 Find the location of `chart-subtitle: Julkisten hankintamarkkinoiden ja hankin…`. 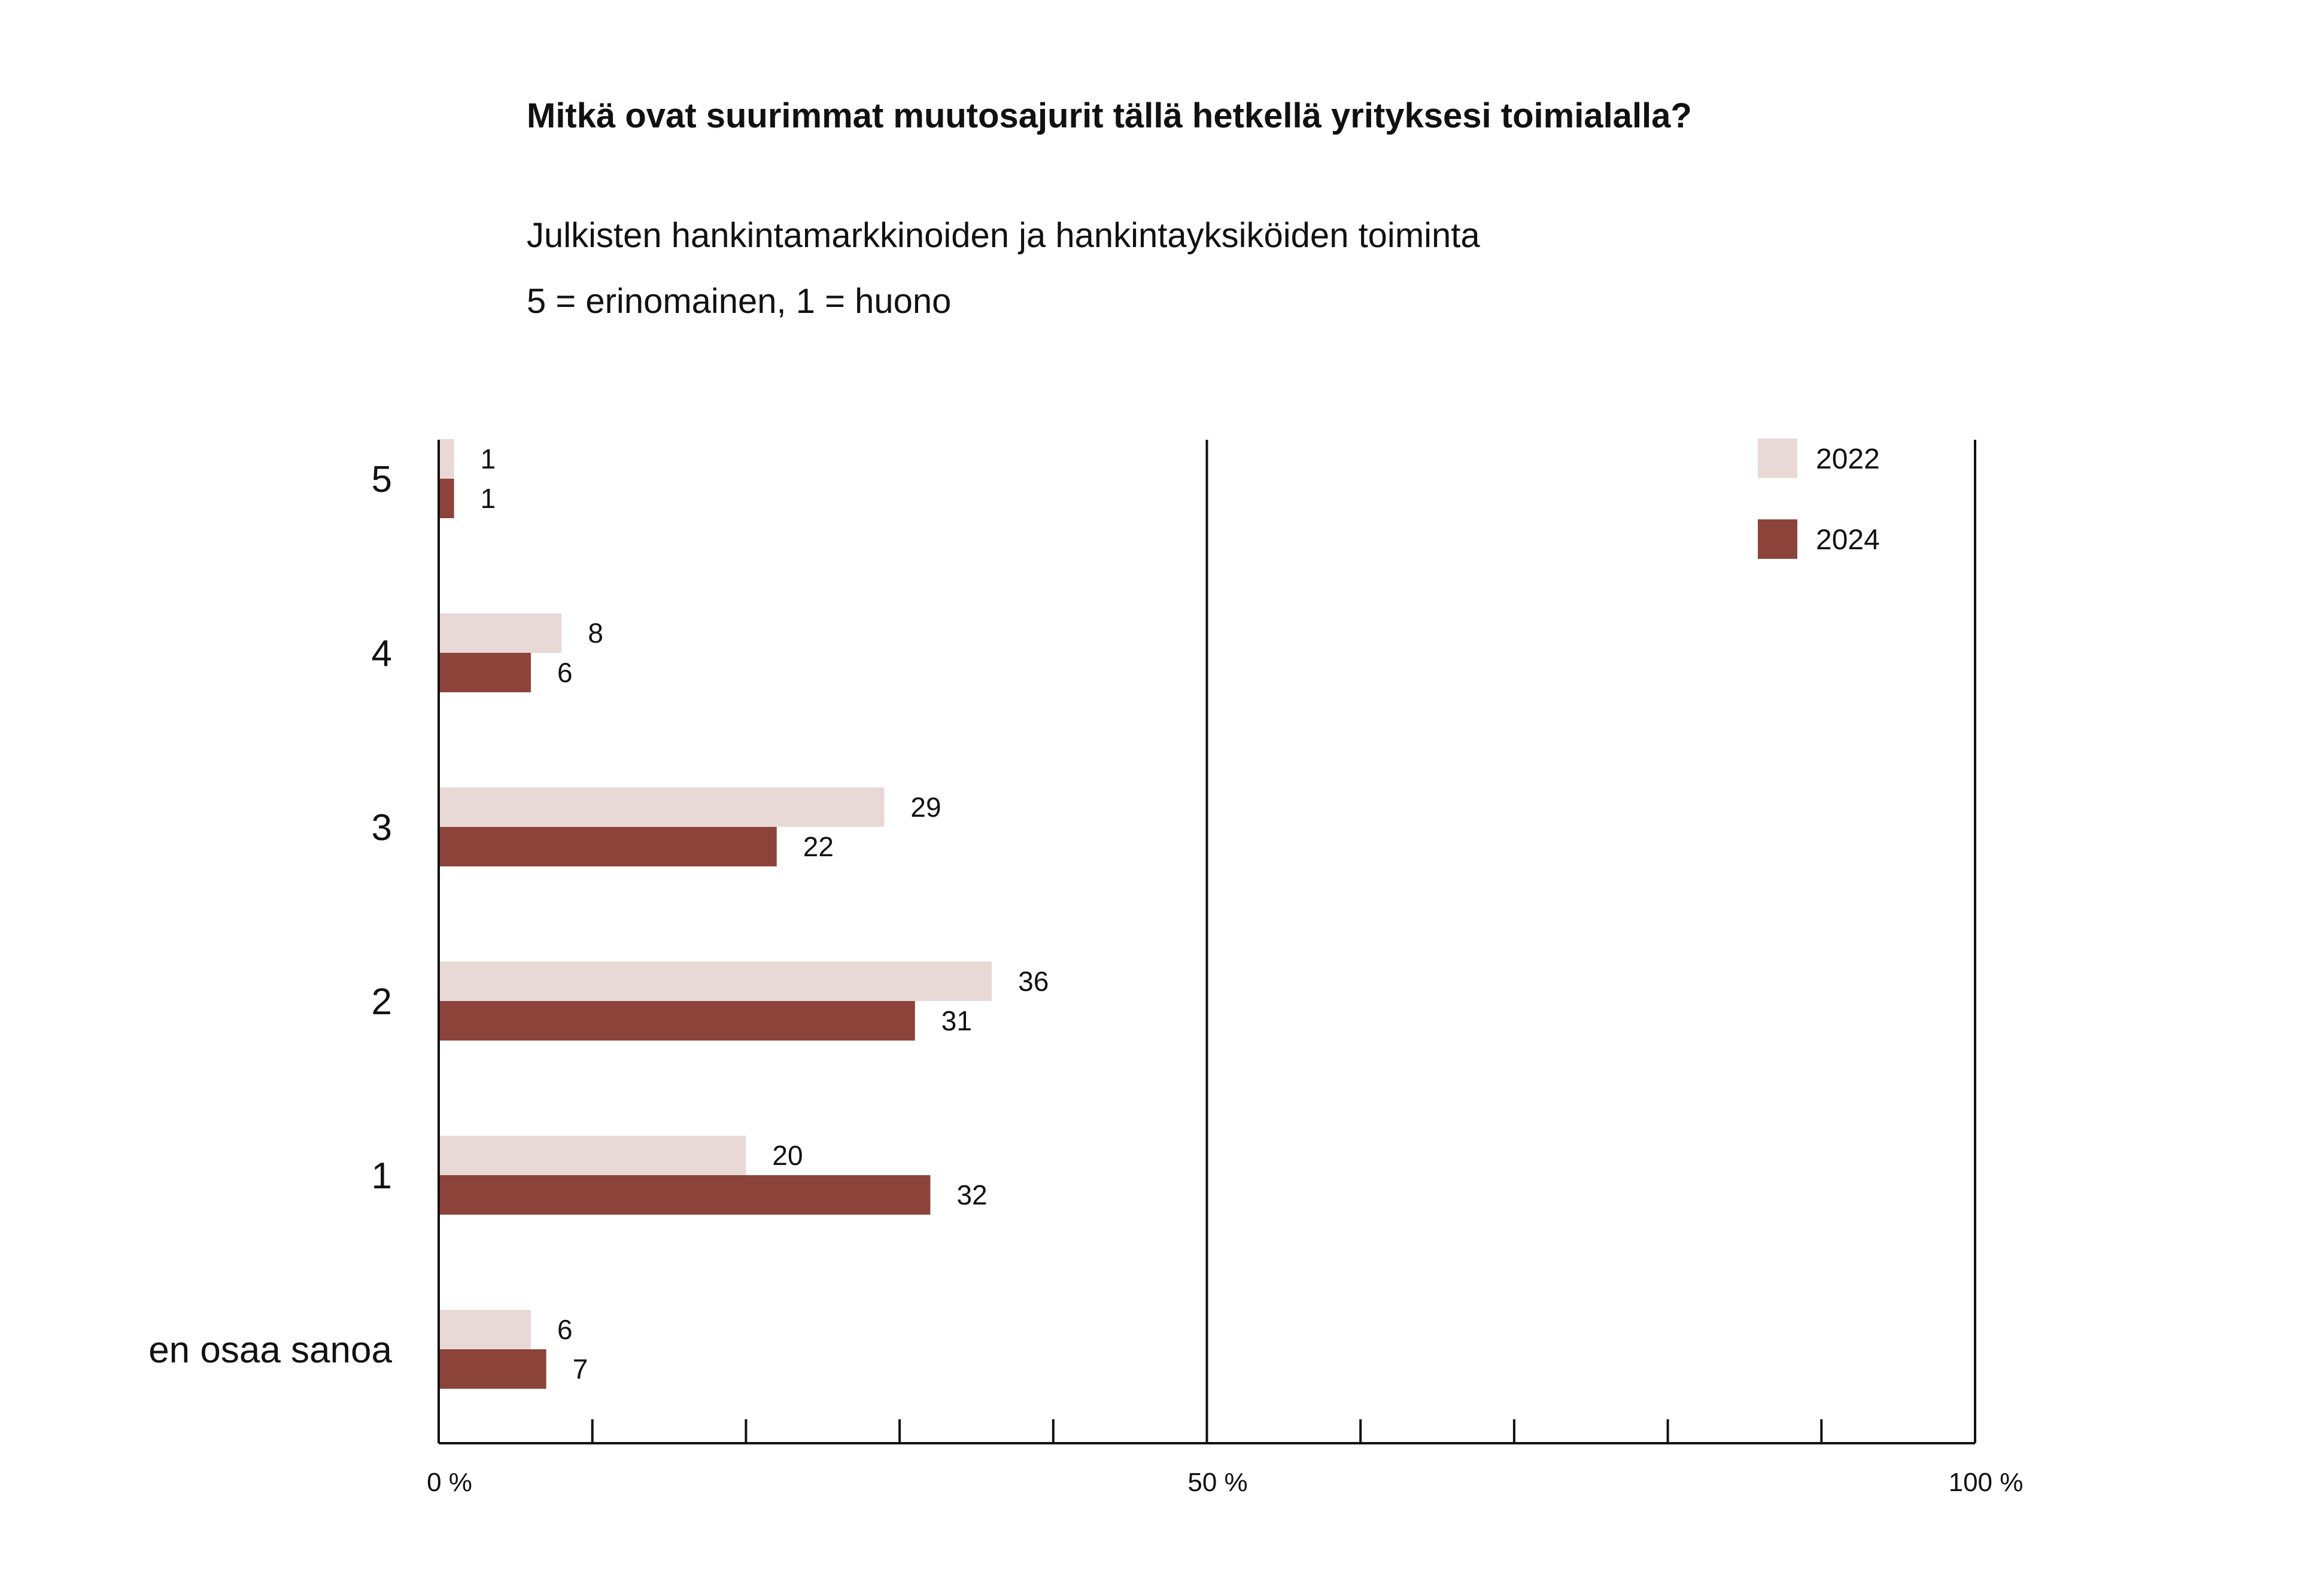

chart-subtitle: Julkisten hankintamarkkinoiden ja hankin… is located at coordinates (1003, 235).